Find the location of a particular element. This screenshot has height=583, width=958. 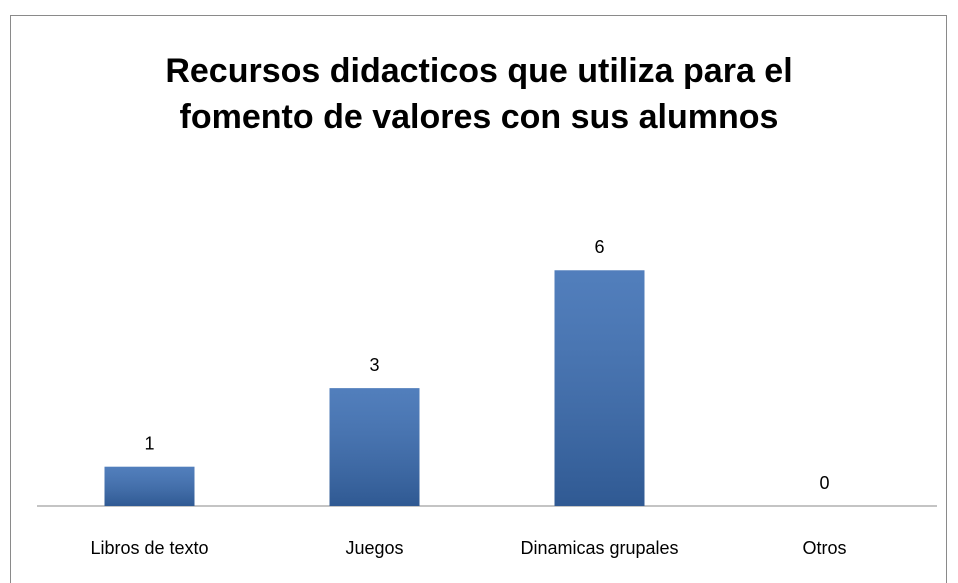

x-tick-label: Juegos is located at coordinates (374, 548).